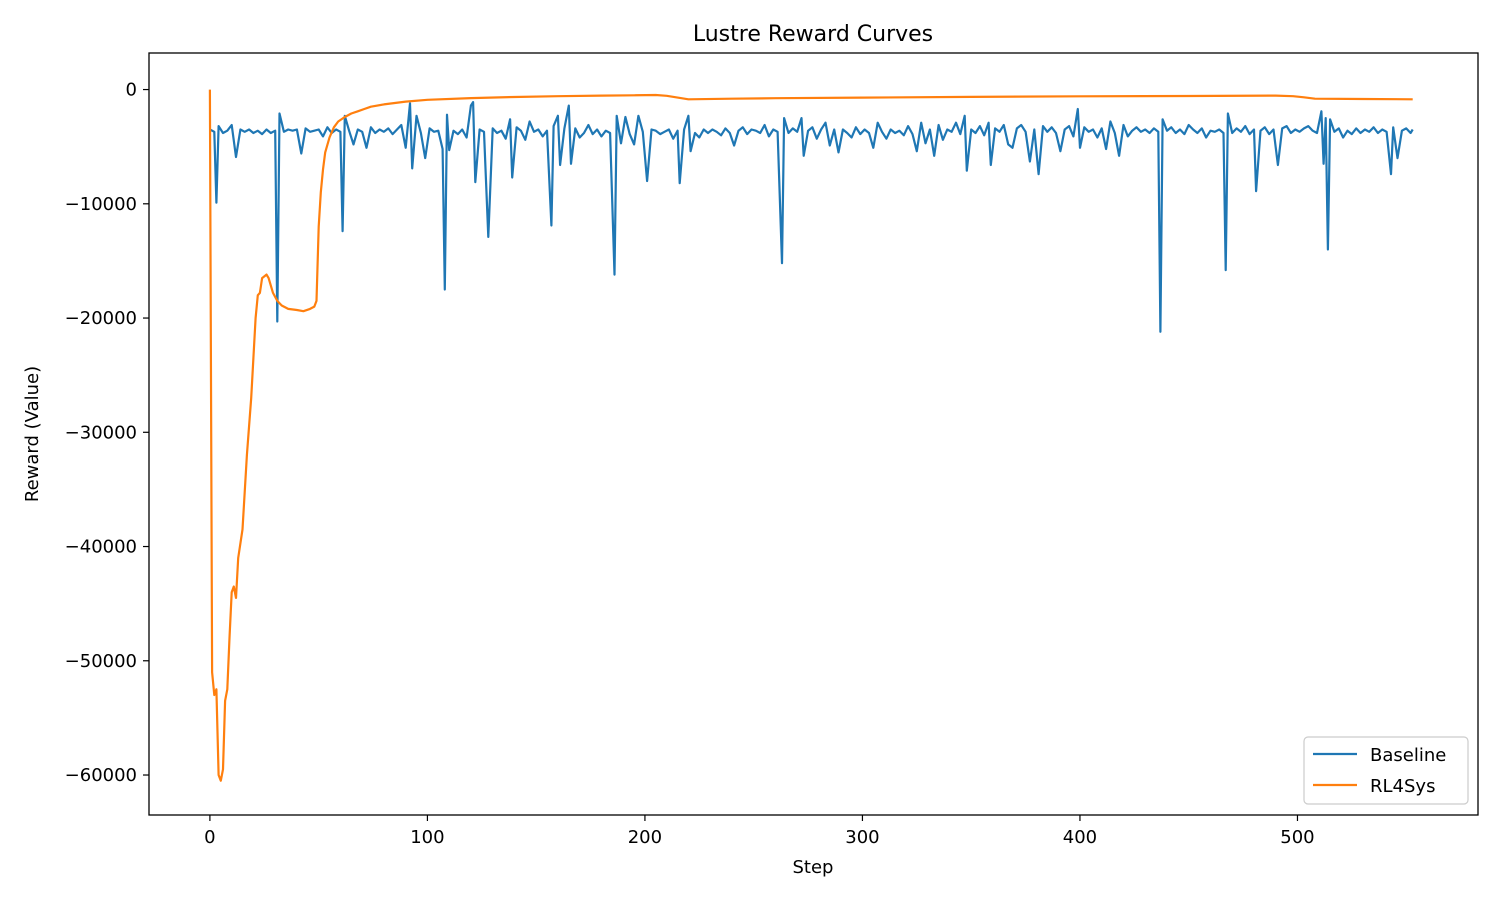 The image size is (1500, 900). Describe the element at coordinates (813, 867) in the screenshot. I see `x-axis-label: Step` at that location.